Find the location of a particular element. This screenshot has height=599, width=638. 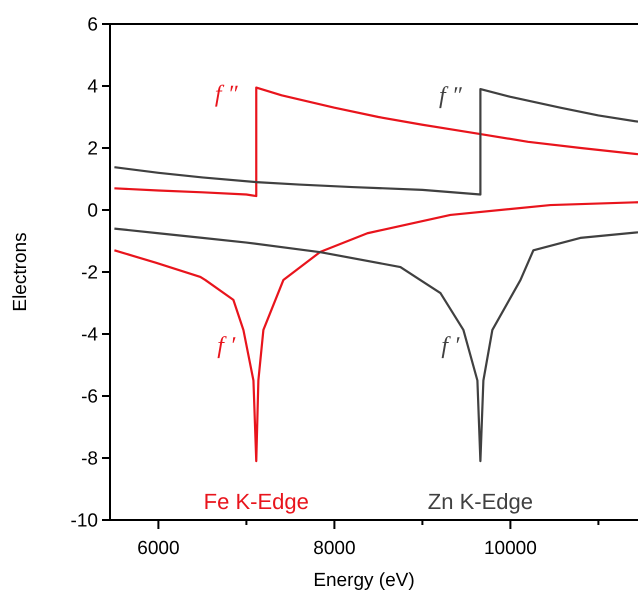

x-tick-label: 6000 is located at coordinates (158, 548).